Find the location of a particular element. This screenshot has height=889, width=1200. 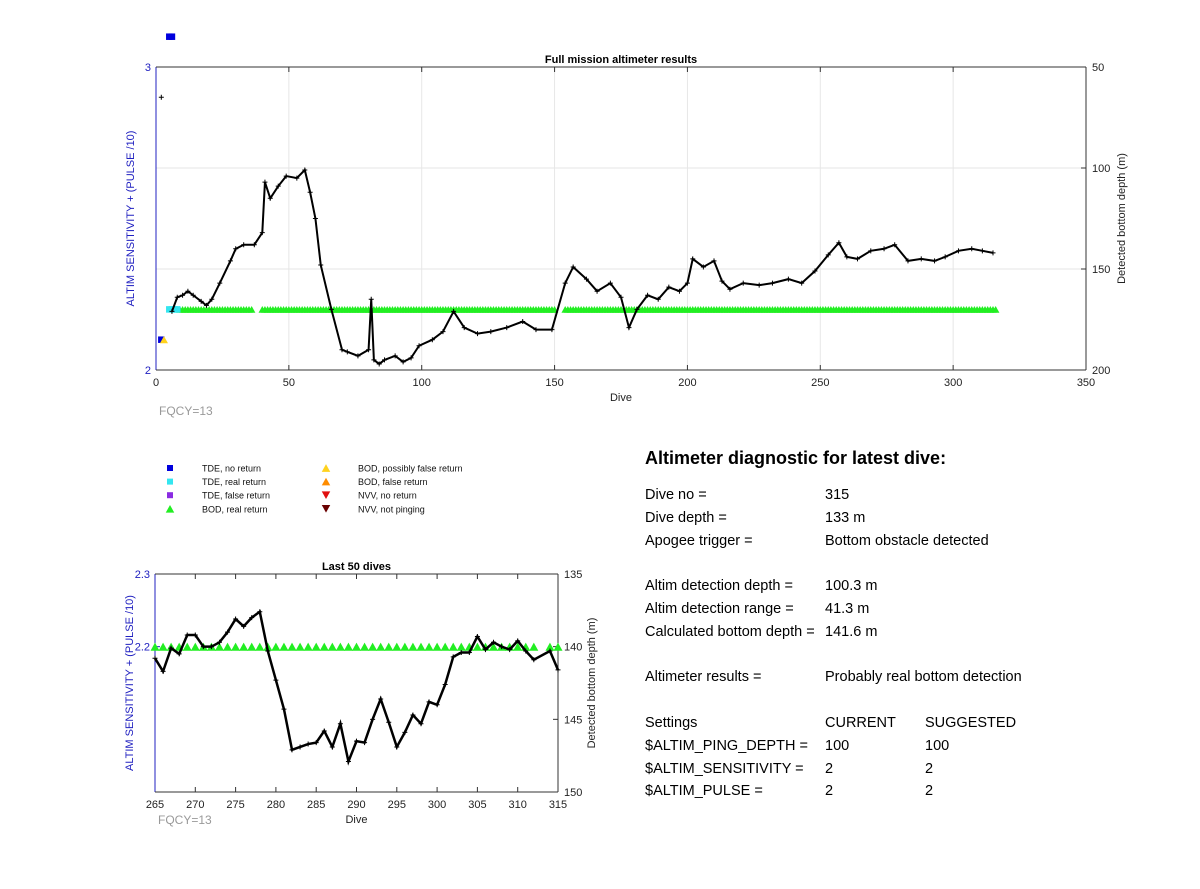

last50-x-tick-label: 295 is located at coordinates (397, 805).